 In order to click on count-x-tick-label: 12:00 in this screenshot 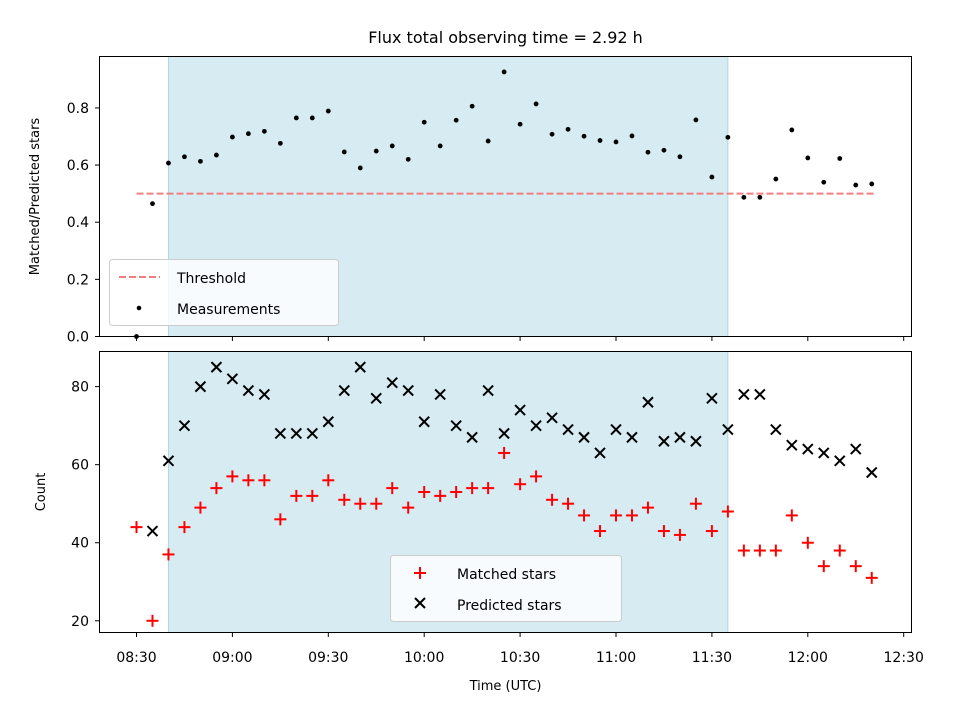, I will do `click(808, 658)`.